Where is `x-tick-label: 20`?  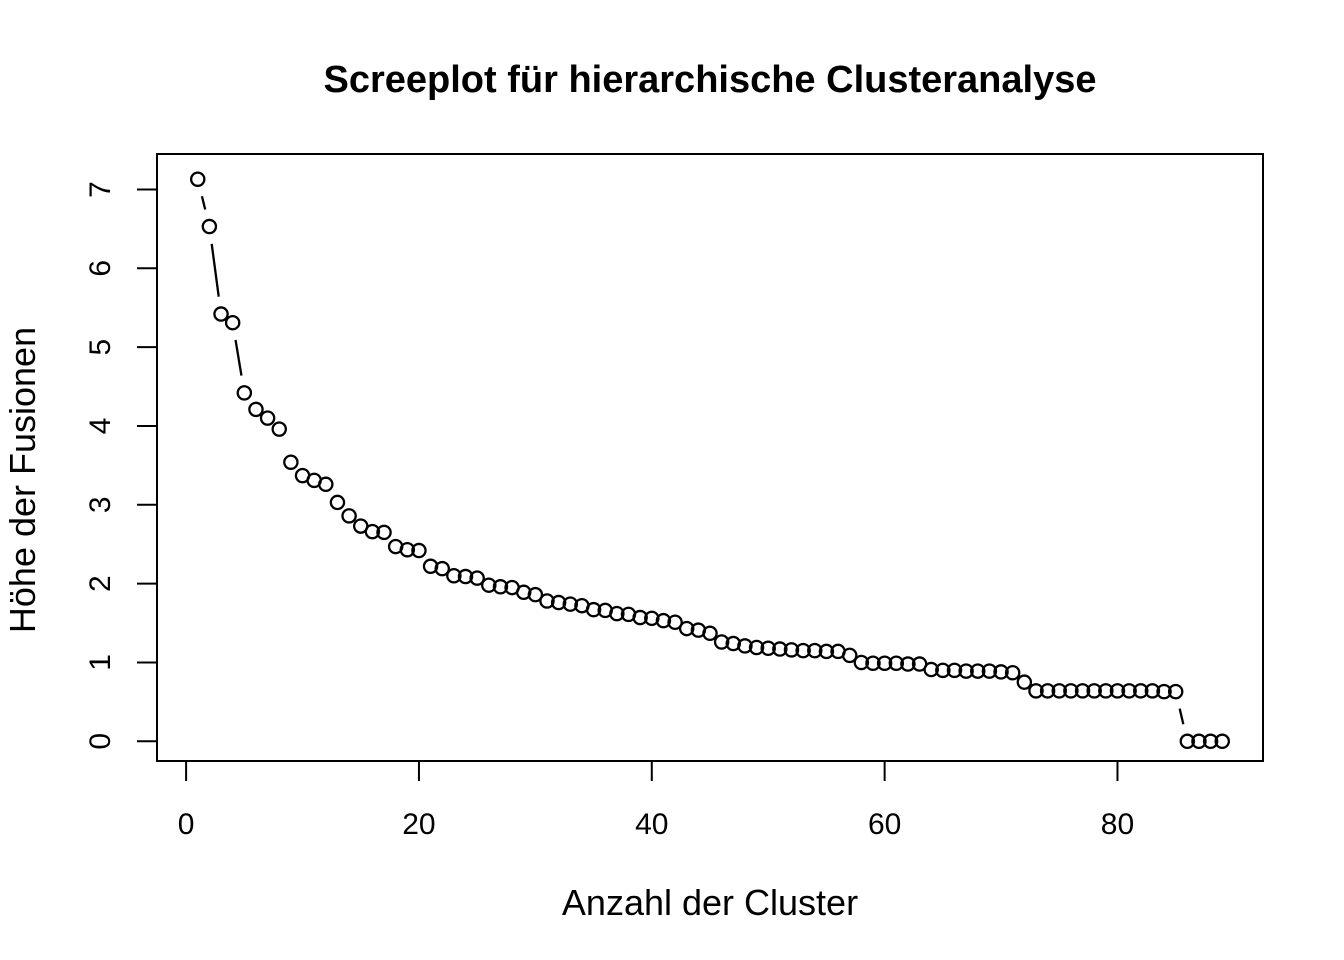 x-tick-label: 20 is located at coordinates (418, 824).